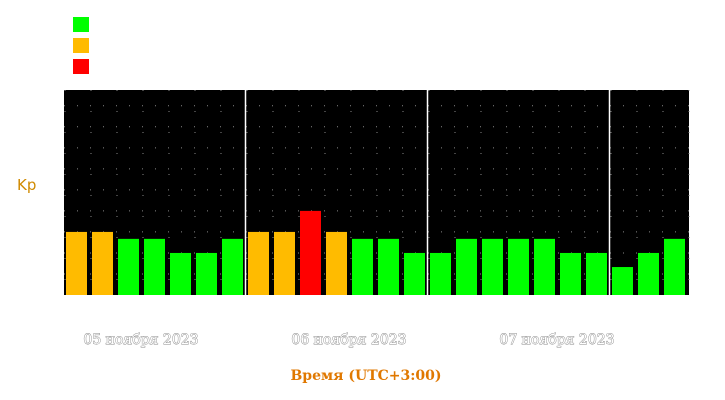 This screenshot has width=725, height=400. What do you see at coordinates (81, 45) in the screenshot?
I see `legend-swatch-moderate` at bounding box center [81, 45].